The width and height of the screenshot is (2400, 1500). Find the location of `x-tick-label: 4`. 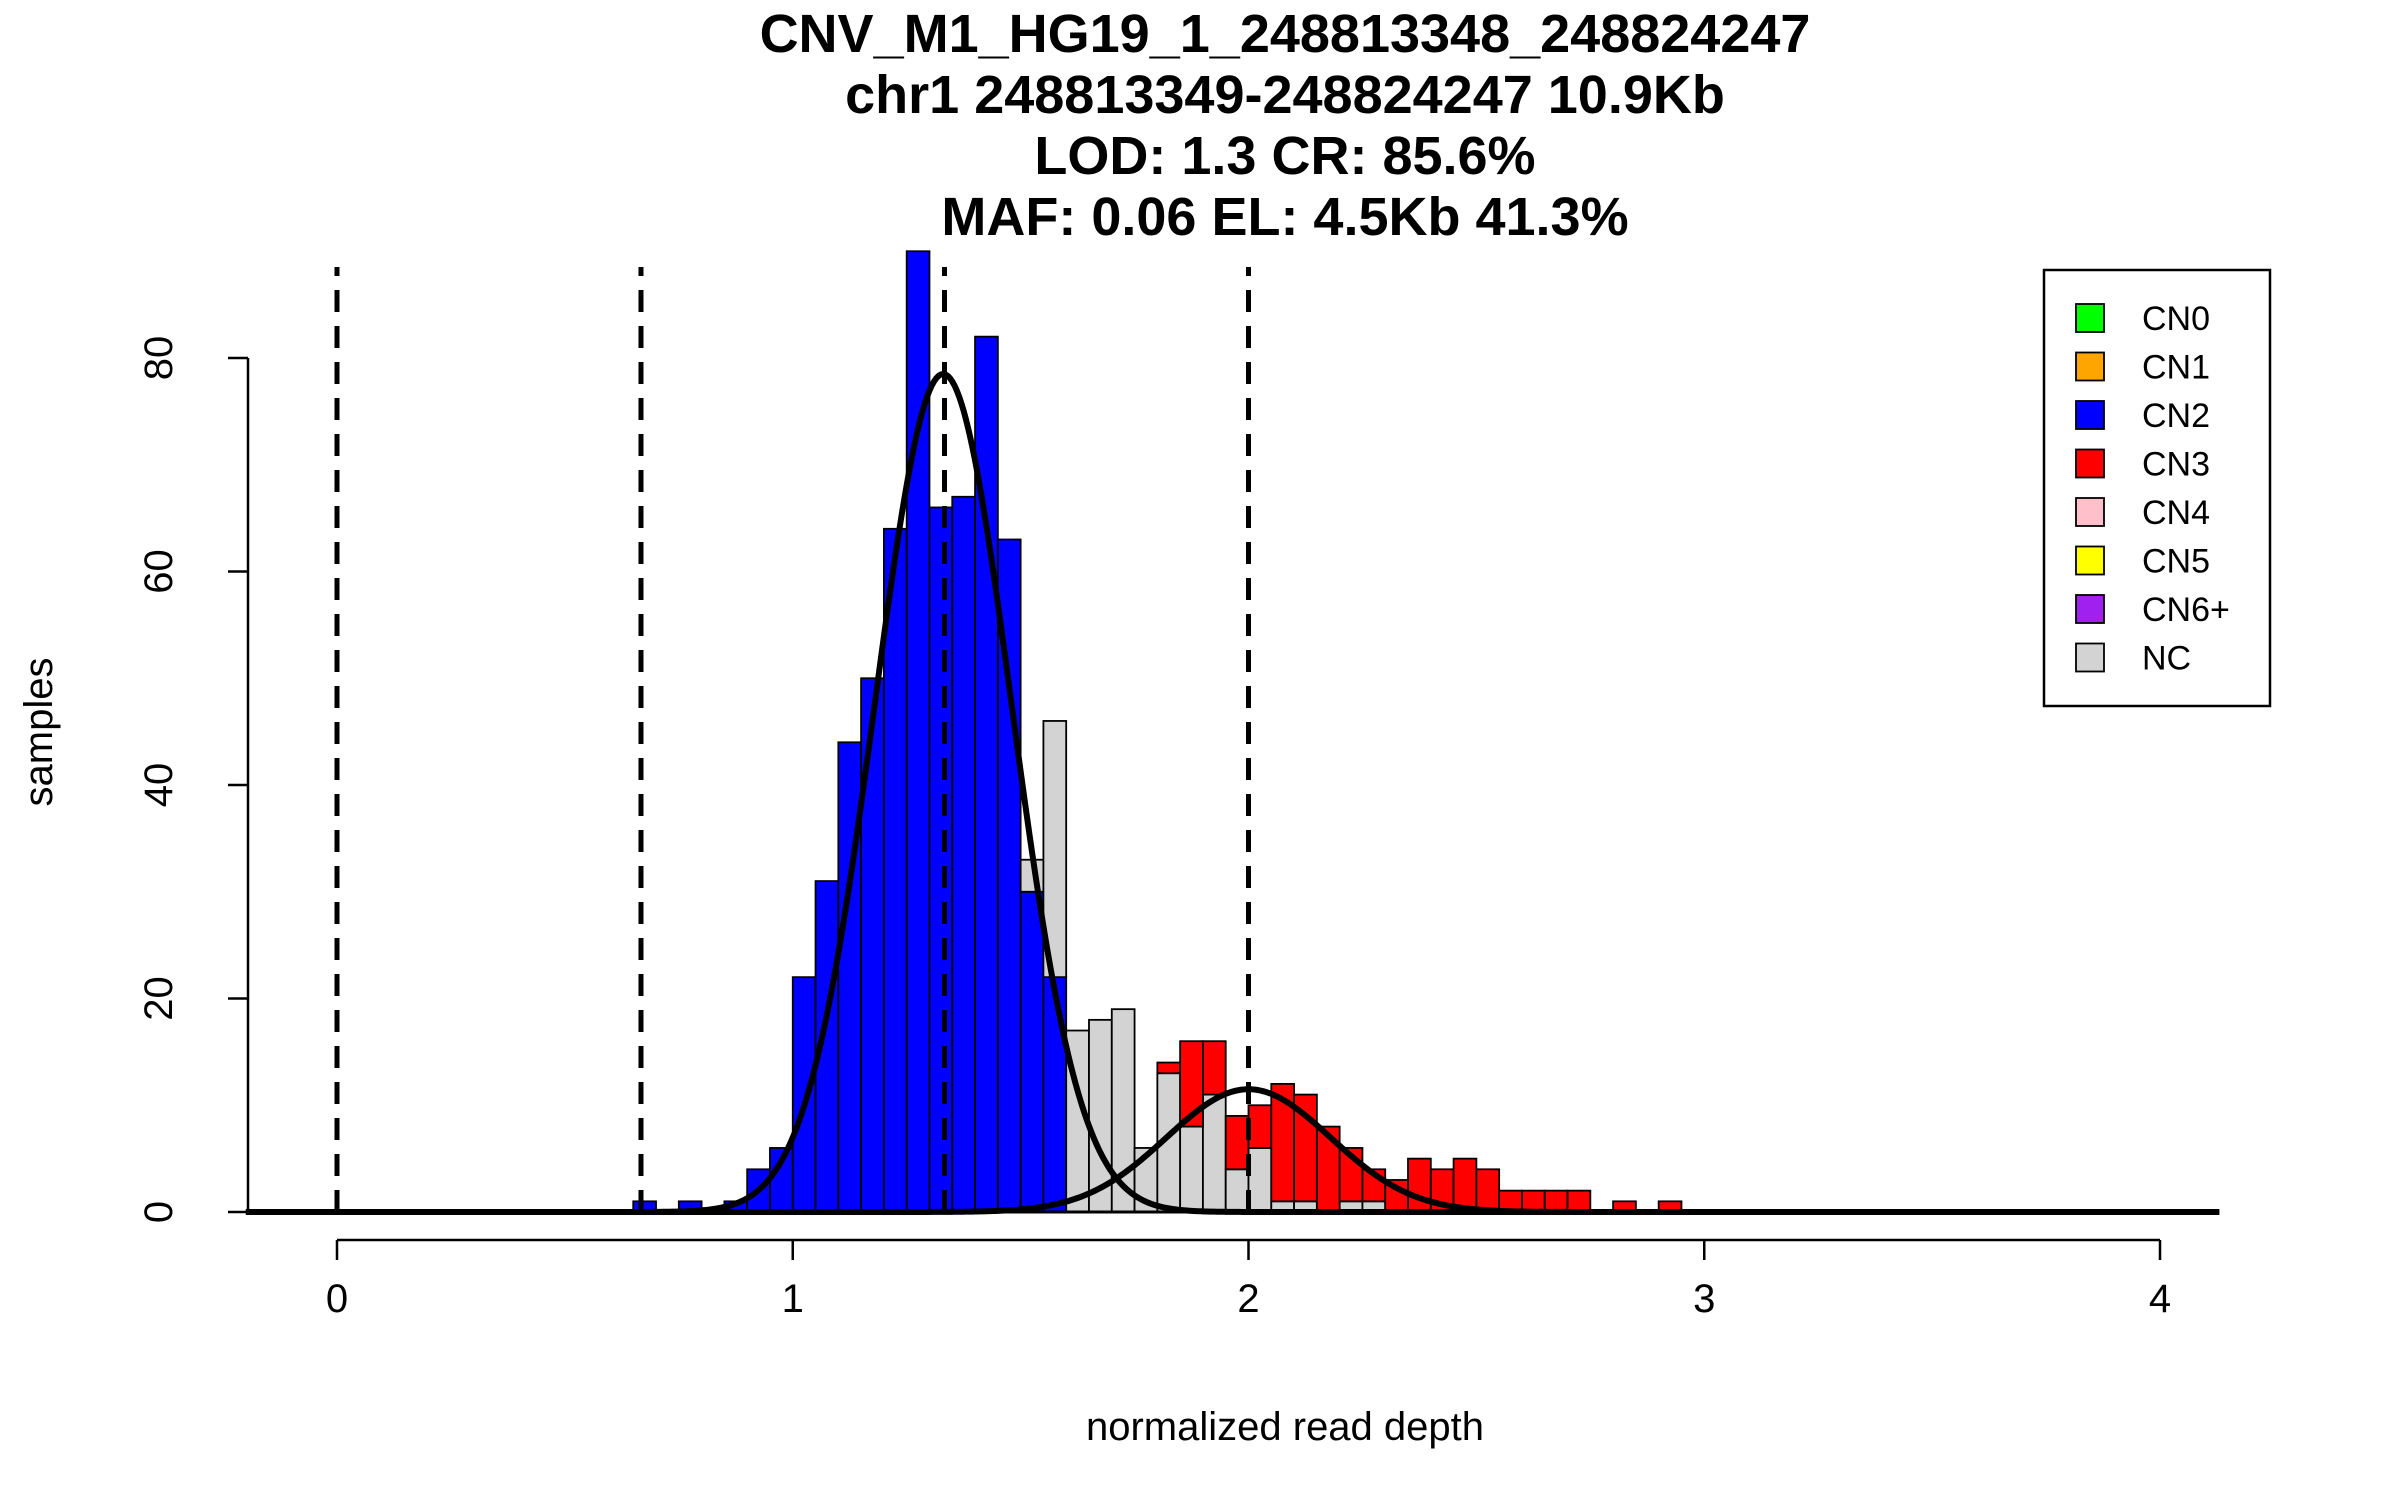

x-tick-label: 4 is located at coordinates (2160, 1299).